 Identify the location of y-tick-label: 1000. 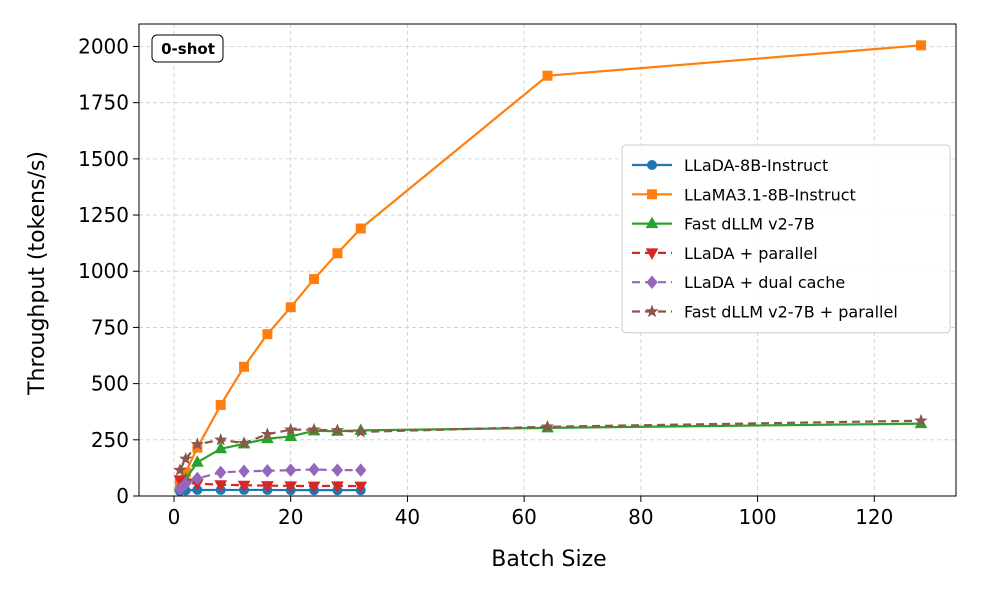
(103, 271).